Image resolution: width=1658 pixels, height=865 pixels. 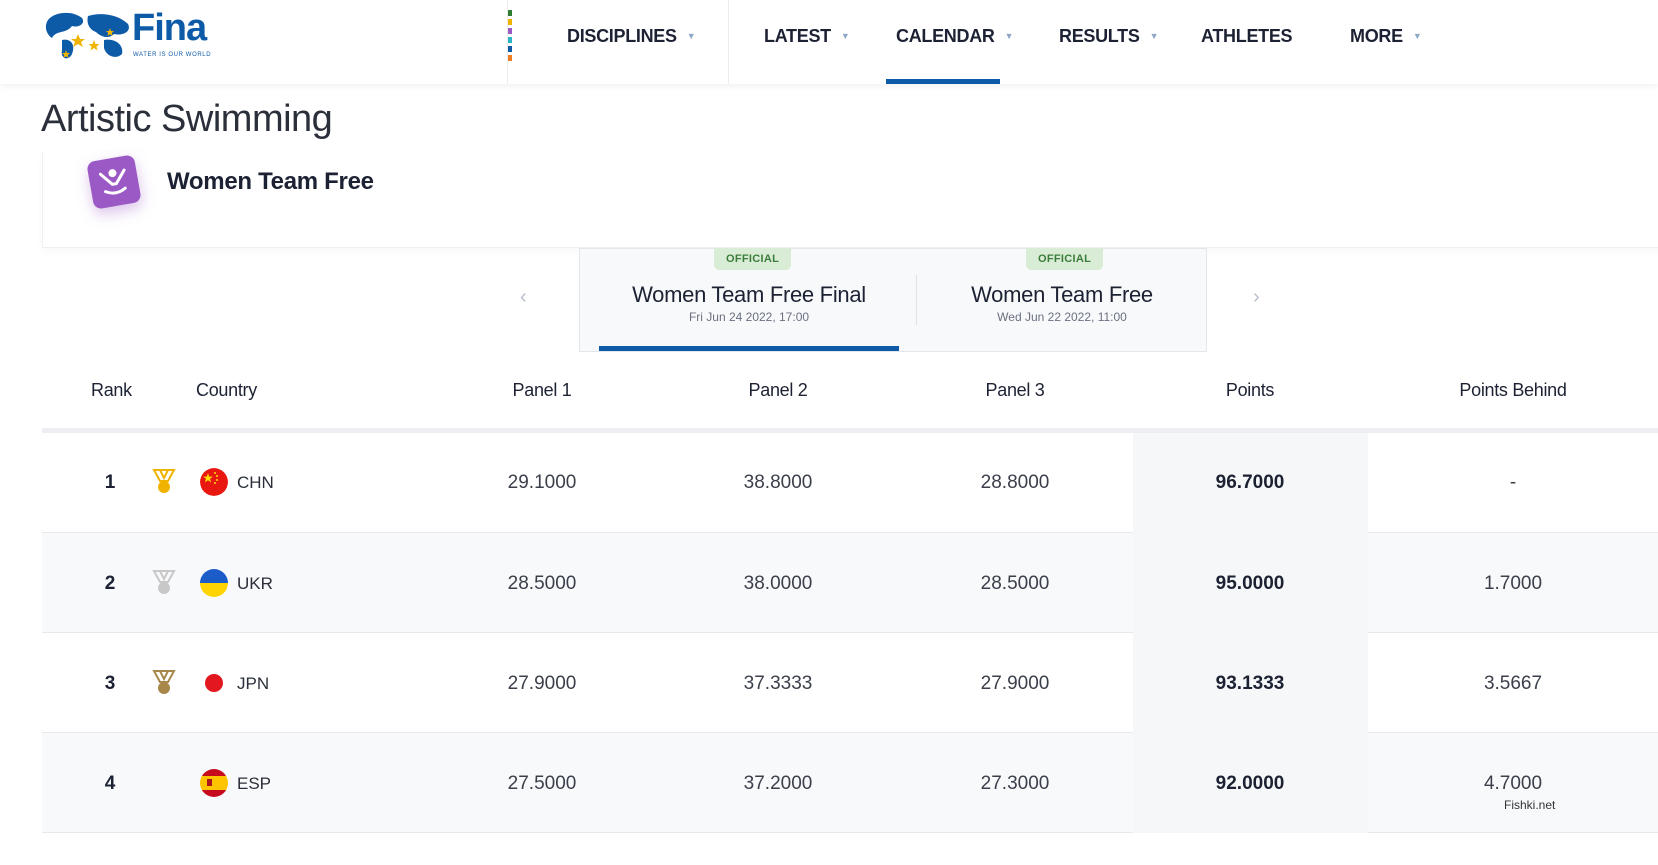 I want to click on points-behind: 1.7000, so click(x=1513, y=583).